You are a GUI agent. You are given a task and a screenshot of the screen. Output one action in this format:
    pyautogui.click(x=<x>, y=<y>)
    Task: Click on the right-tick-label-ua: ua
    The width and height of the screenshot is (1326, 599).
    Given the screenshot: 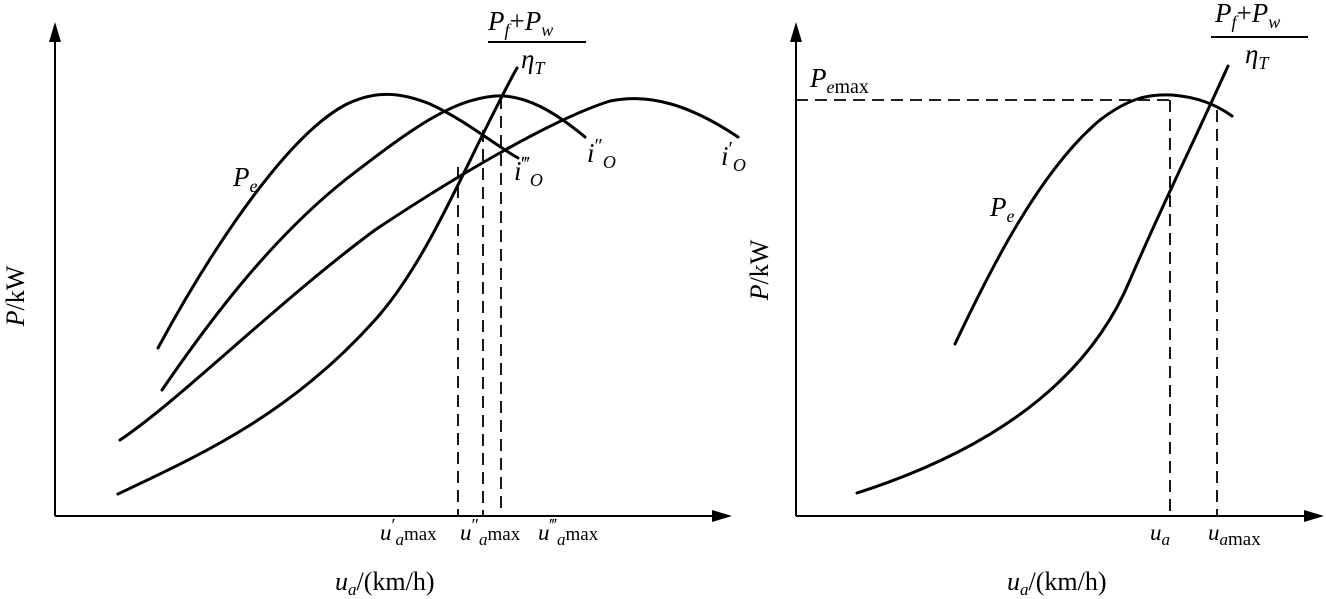 What is the action you would take?
    pyautogui.click(x=1160, y=534)
    